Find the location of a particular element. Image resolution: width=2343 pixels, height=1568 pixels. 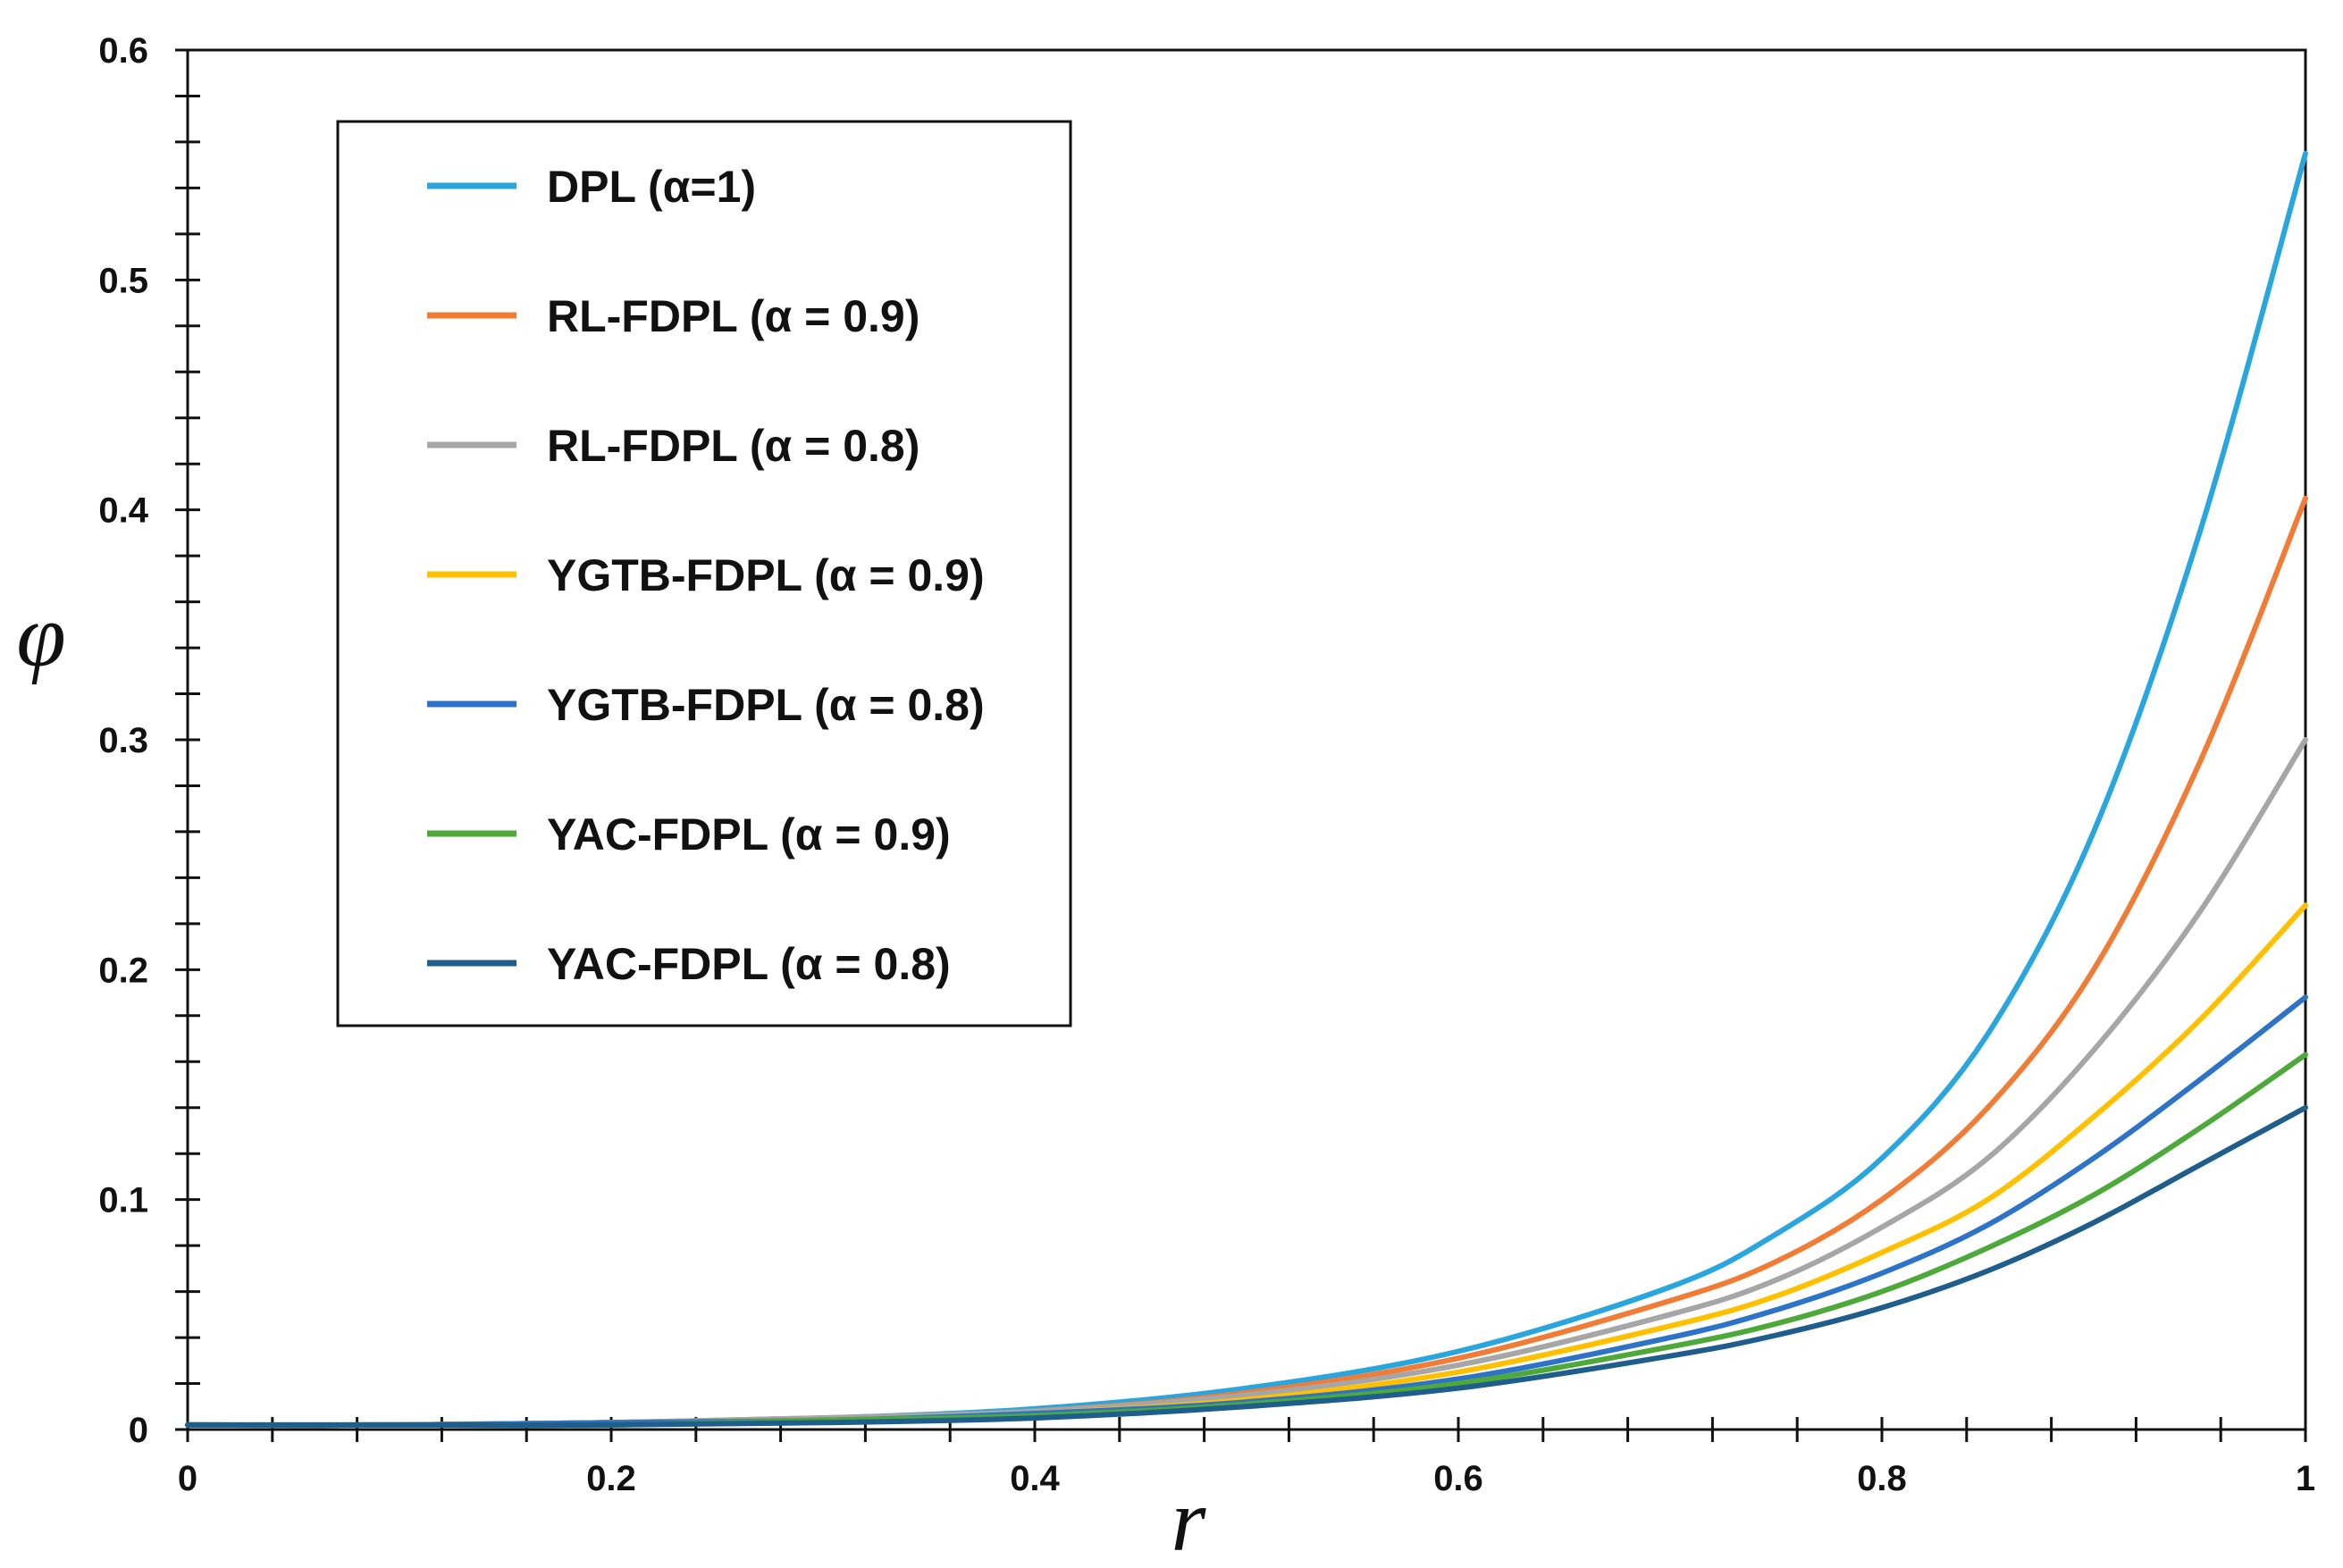

y-tick-label: 0.1 is located at coordinates (123, 1200).